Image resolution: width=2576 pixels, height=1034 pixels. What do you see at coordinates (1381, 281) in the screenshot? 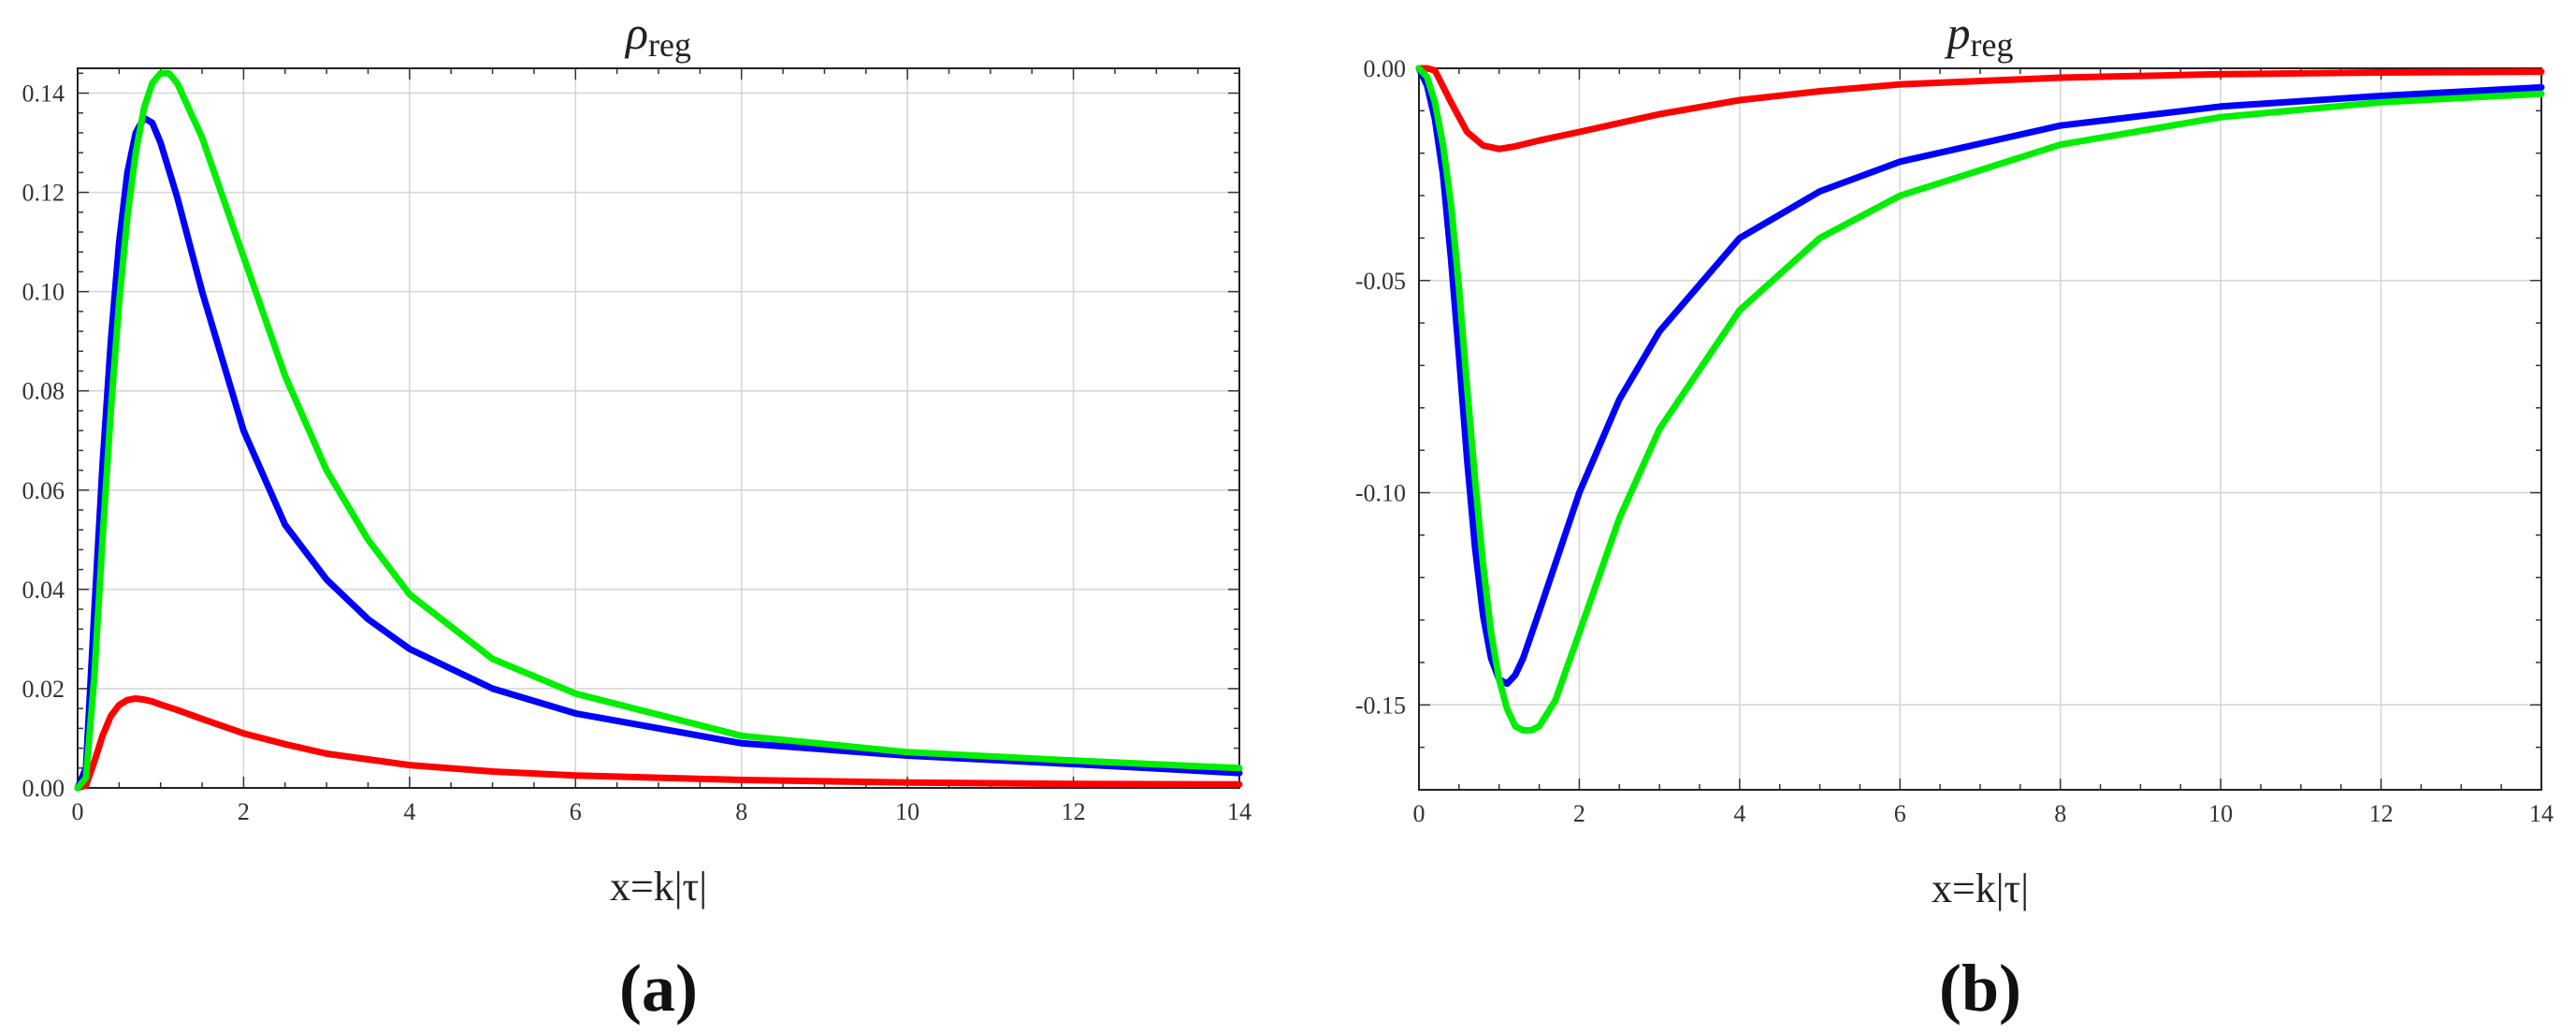
I see `y-tick-label: -0.05` at bounding box center [1381, 281].